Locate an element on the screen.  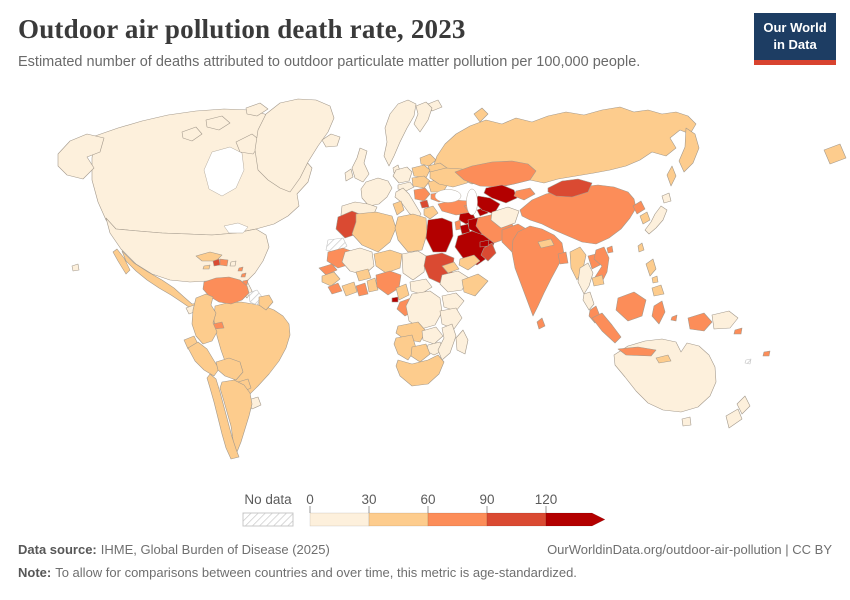
country-equatorial-guinea is located at coordinates (395, 299).